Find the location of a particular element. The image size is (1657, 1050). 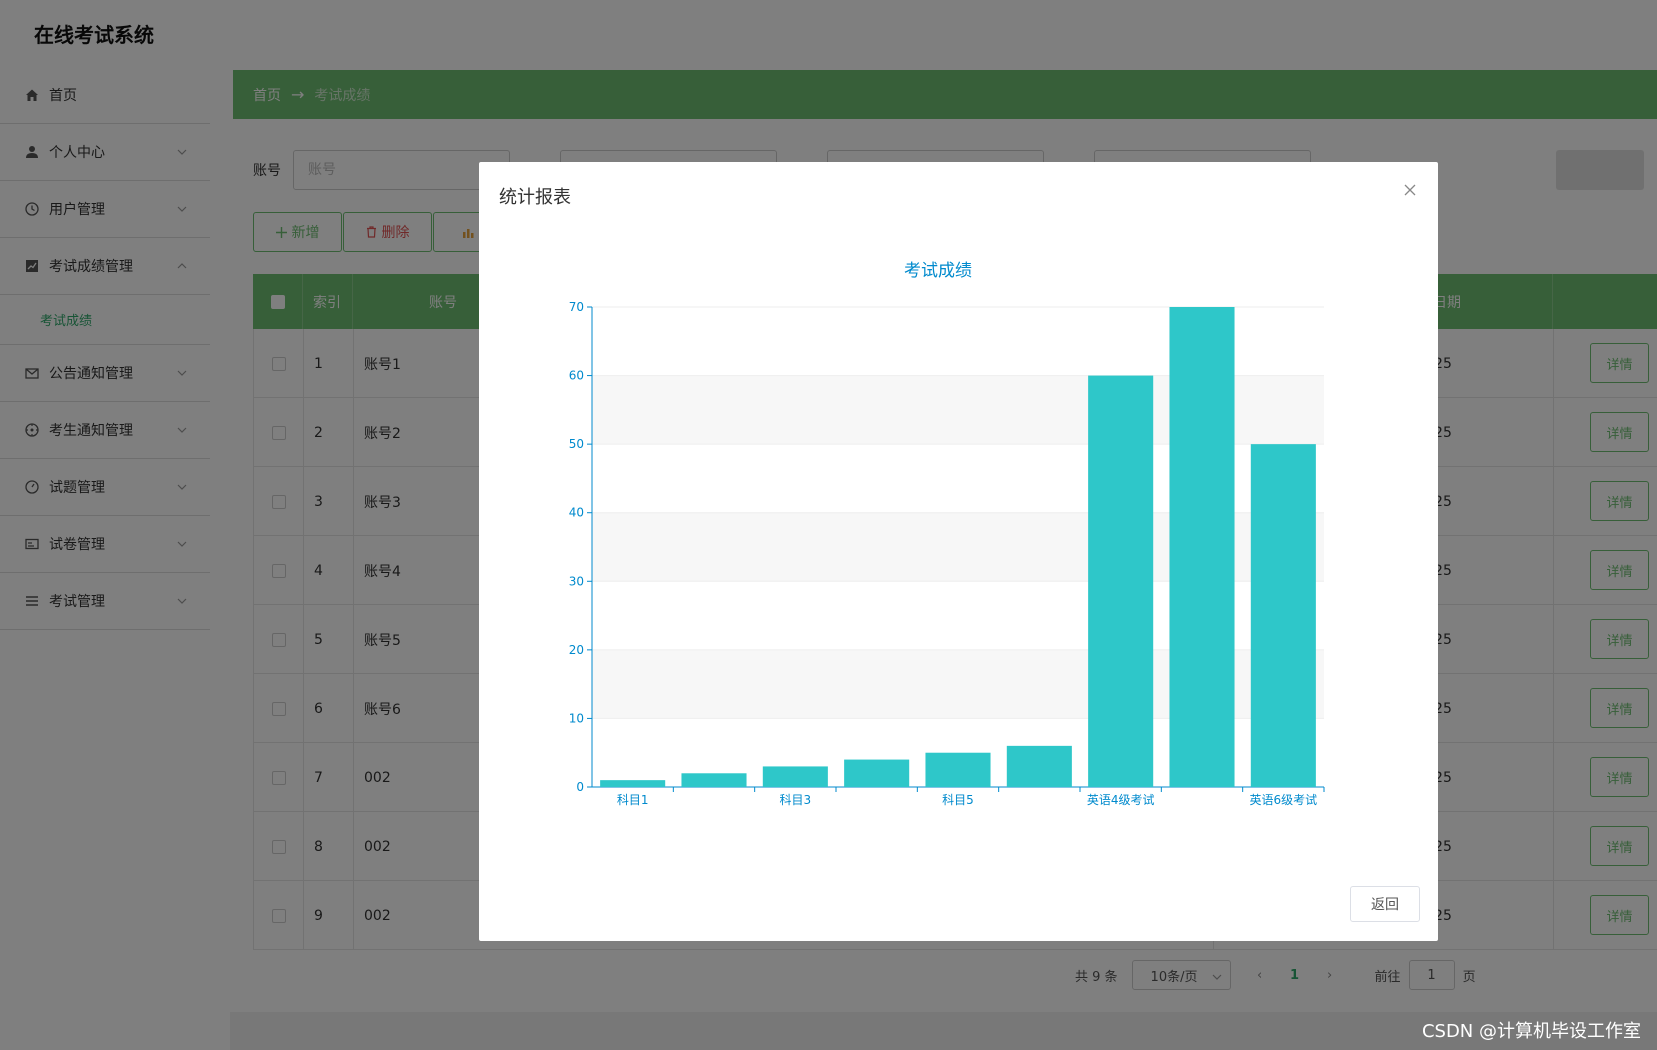

y-tick-label: 0 is located at coordinates (580, 787).